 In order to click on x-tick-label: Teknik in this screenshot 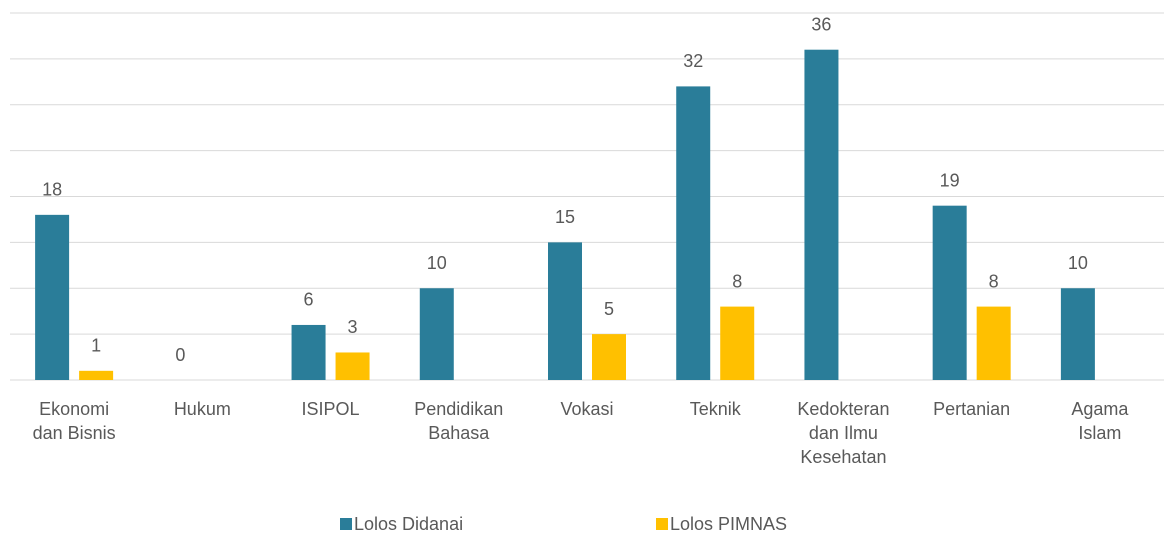, I will do `click(715, 409)`.